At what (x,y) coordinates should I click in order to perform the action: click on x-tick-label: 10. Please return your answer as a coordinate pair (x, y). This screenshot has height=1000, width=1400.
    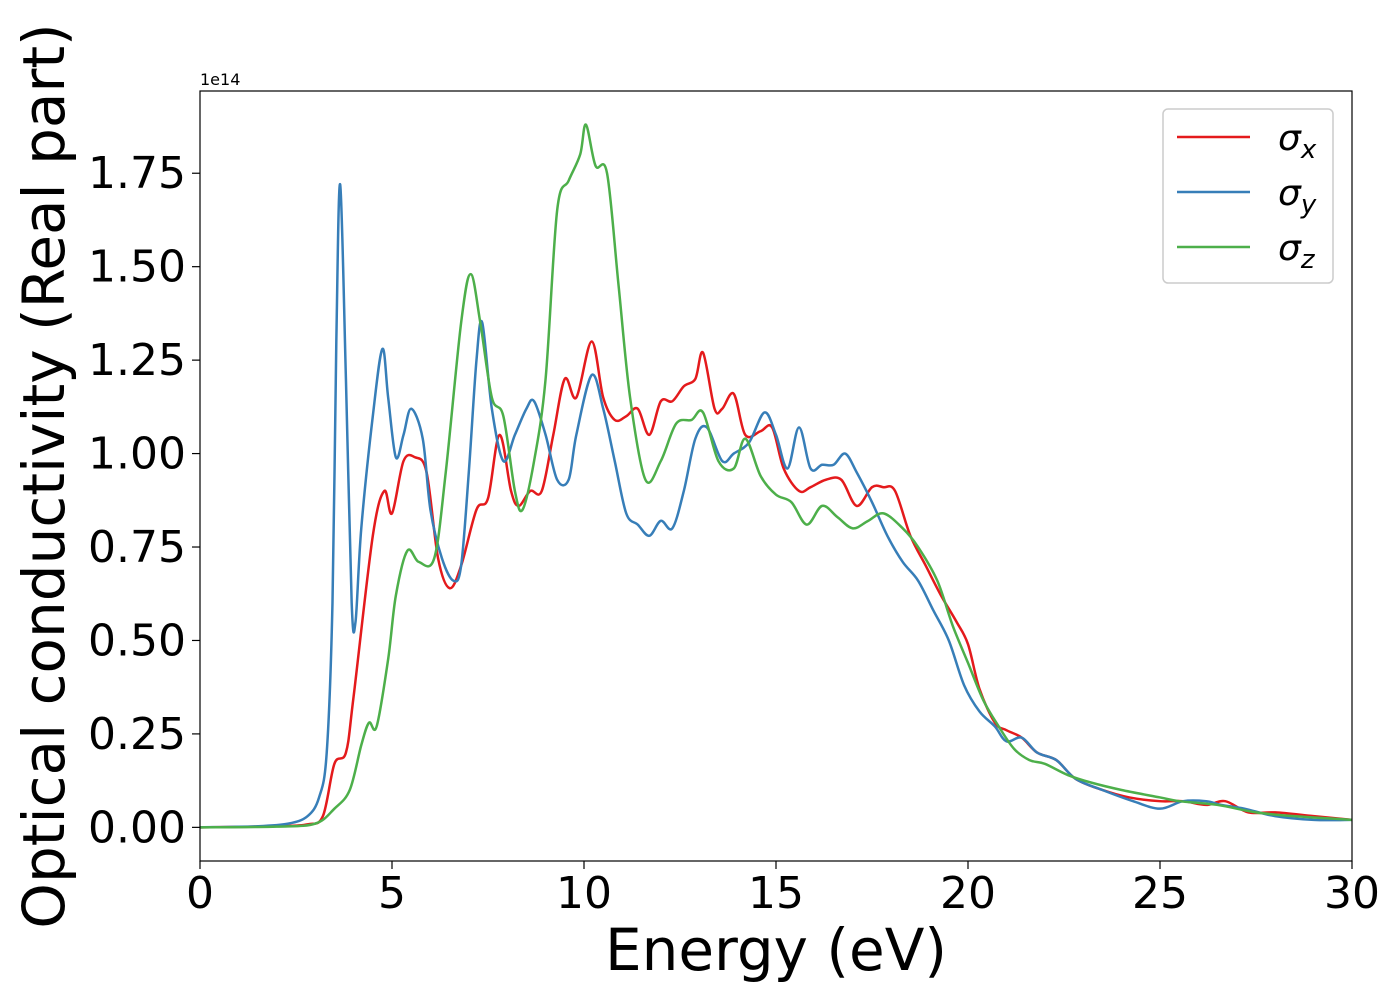
    Looking at the image, I should click on (584, 893).